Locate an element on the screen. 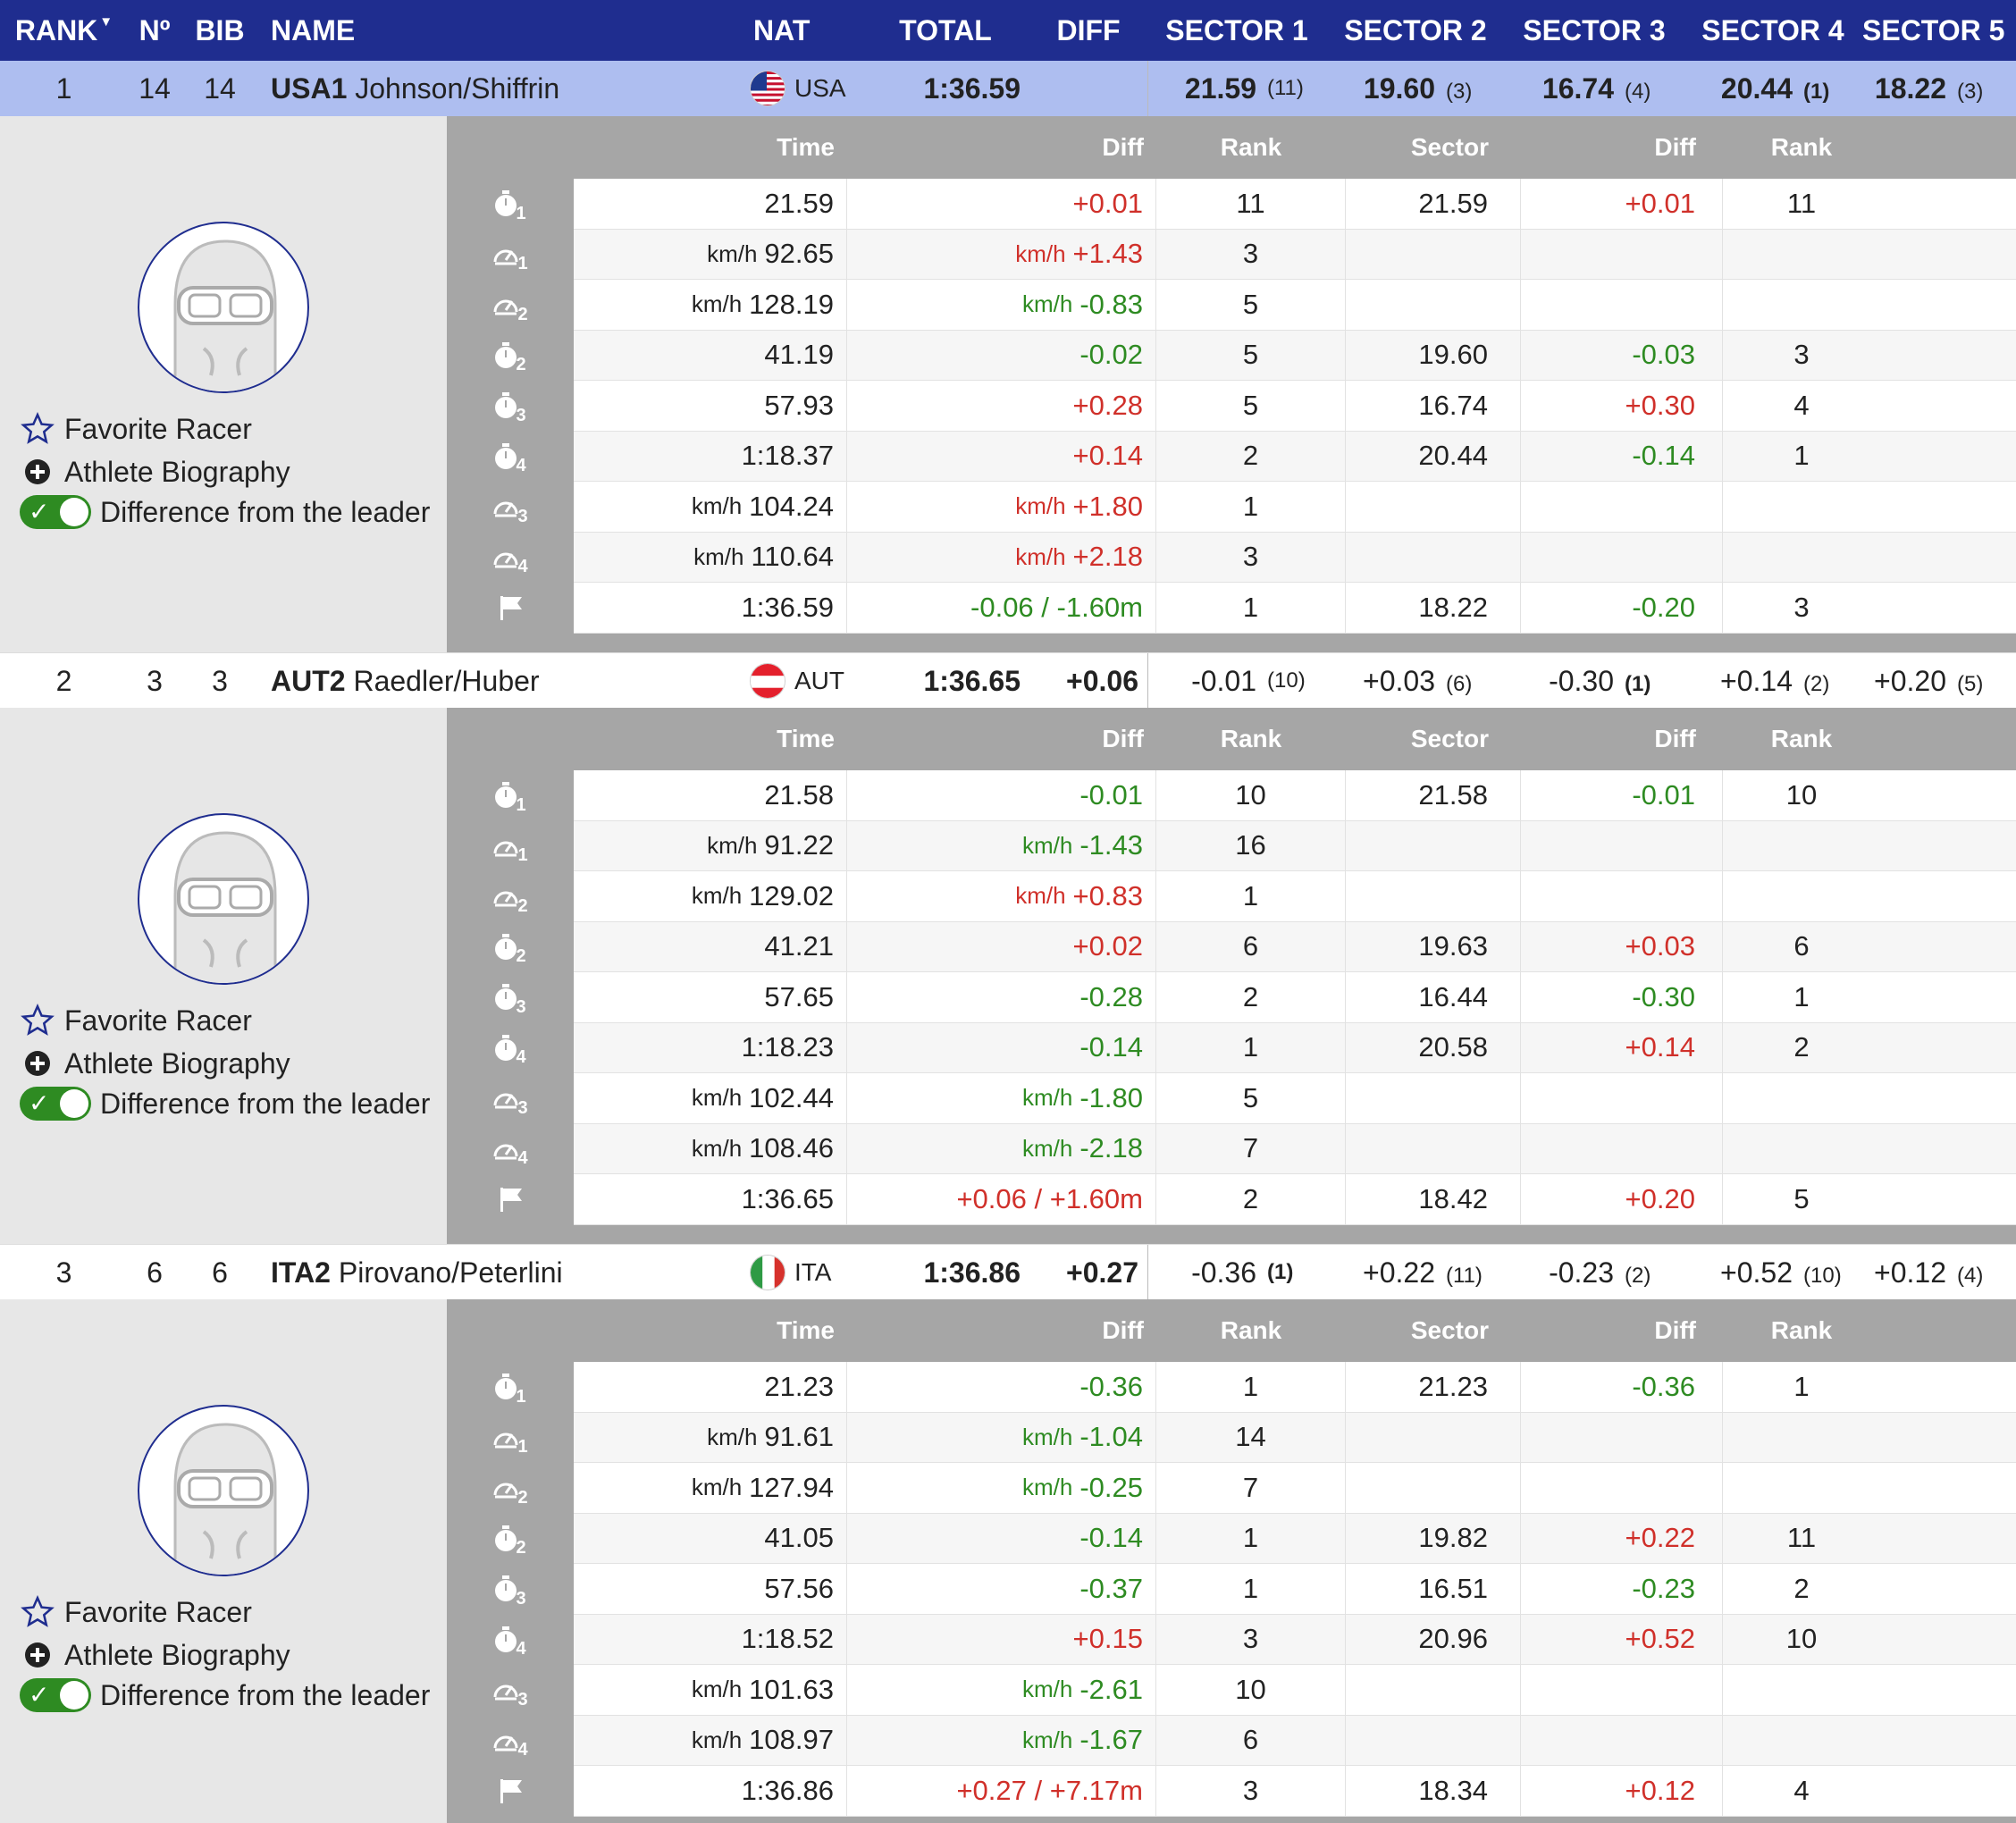 The width and height of the screenshot is (2016, 1823). split-time-cell: 1:18.23 is located at coordinates (710, 1047).